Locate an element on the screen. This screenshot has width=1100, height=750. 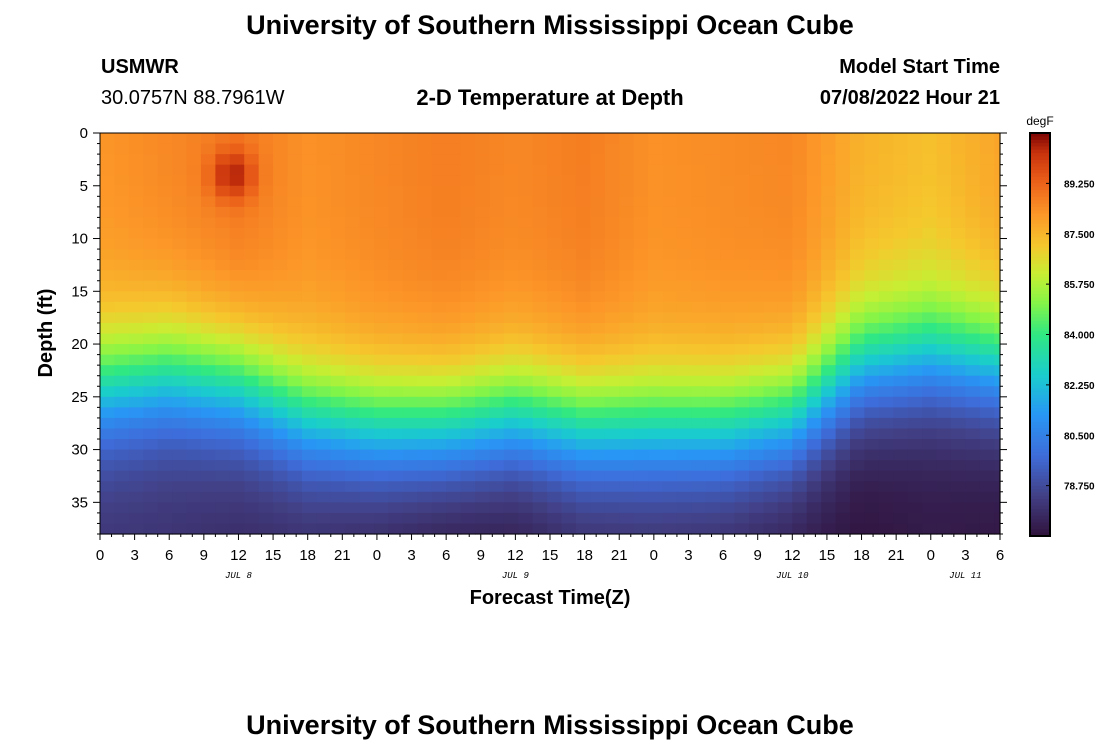
x-tick-label: 18 is located at coordinates (861, 555).